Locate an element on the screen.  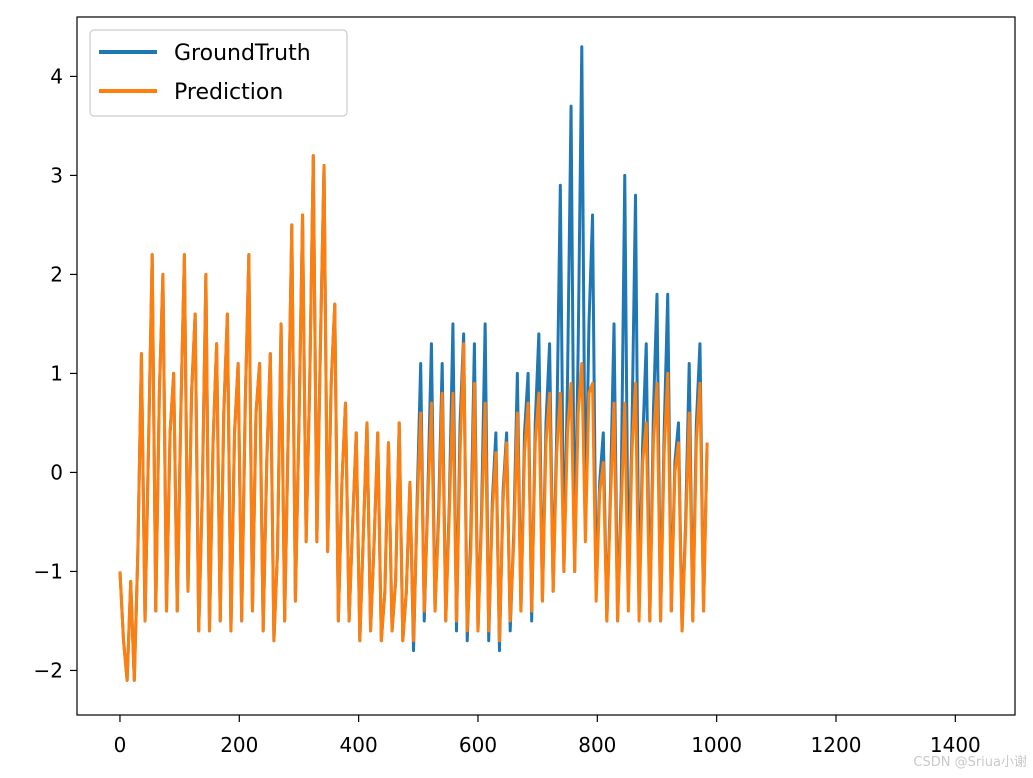
legend-label-groundtruth: GroundTruth is located at coordinates (242, 53).